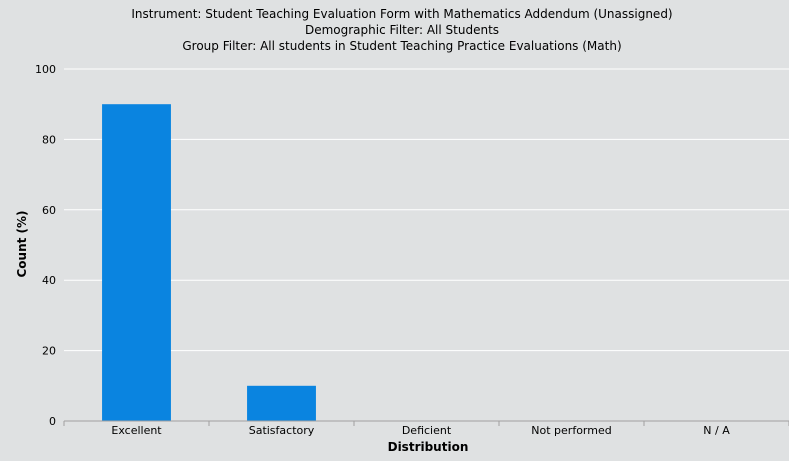  Describe the element at coordinates (426, 423) in the screenshot. I see `axes` at that location.